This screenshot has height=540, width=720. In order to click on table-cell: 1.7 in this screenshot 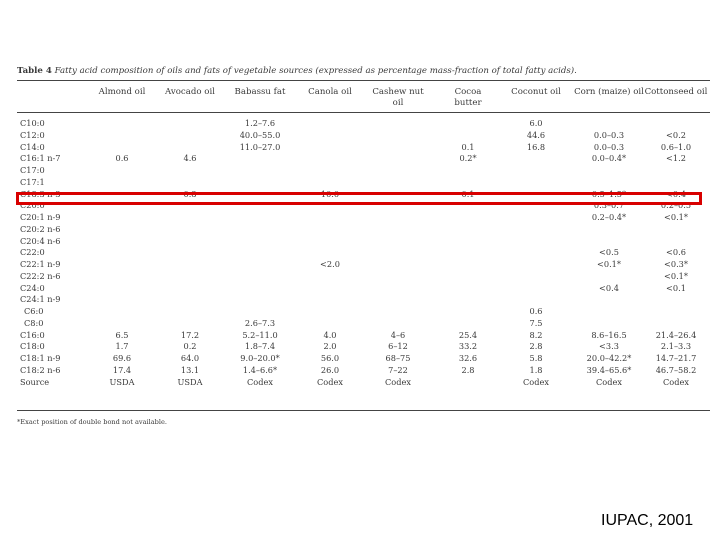, I will do `click(122, 346)`.